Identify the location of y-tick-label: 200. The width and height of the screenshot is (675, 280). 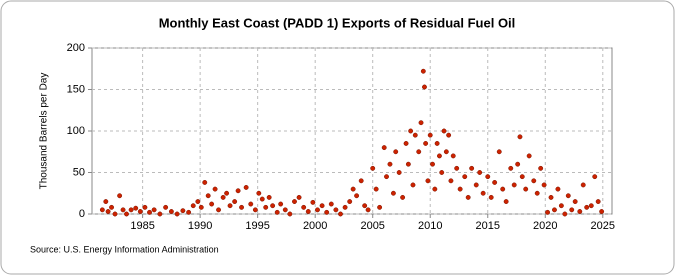
(76, 48).